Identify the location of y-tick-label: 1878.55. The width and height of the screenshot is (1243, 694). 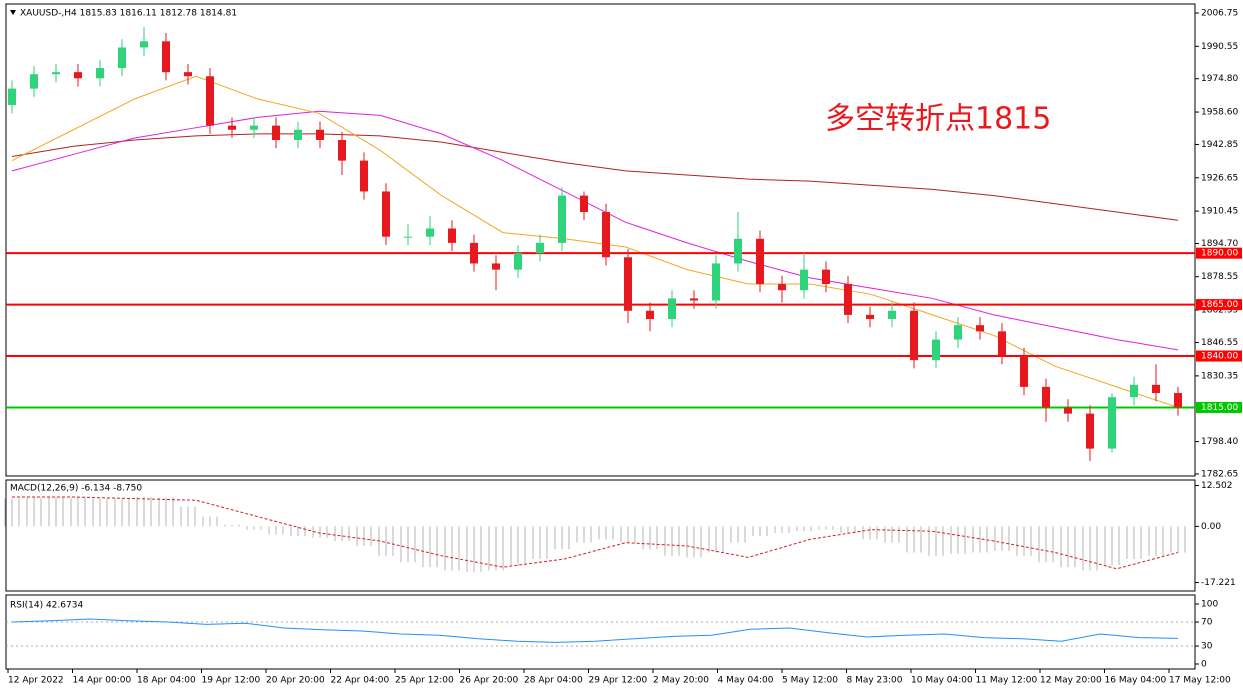
(1219, 277).